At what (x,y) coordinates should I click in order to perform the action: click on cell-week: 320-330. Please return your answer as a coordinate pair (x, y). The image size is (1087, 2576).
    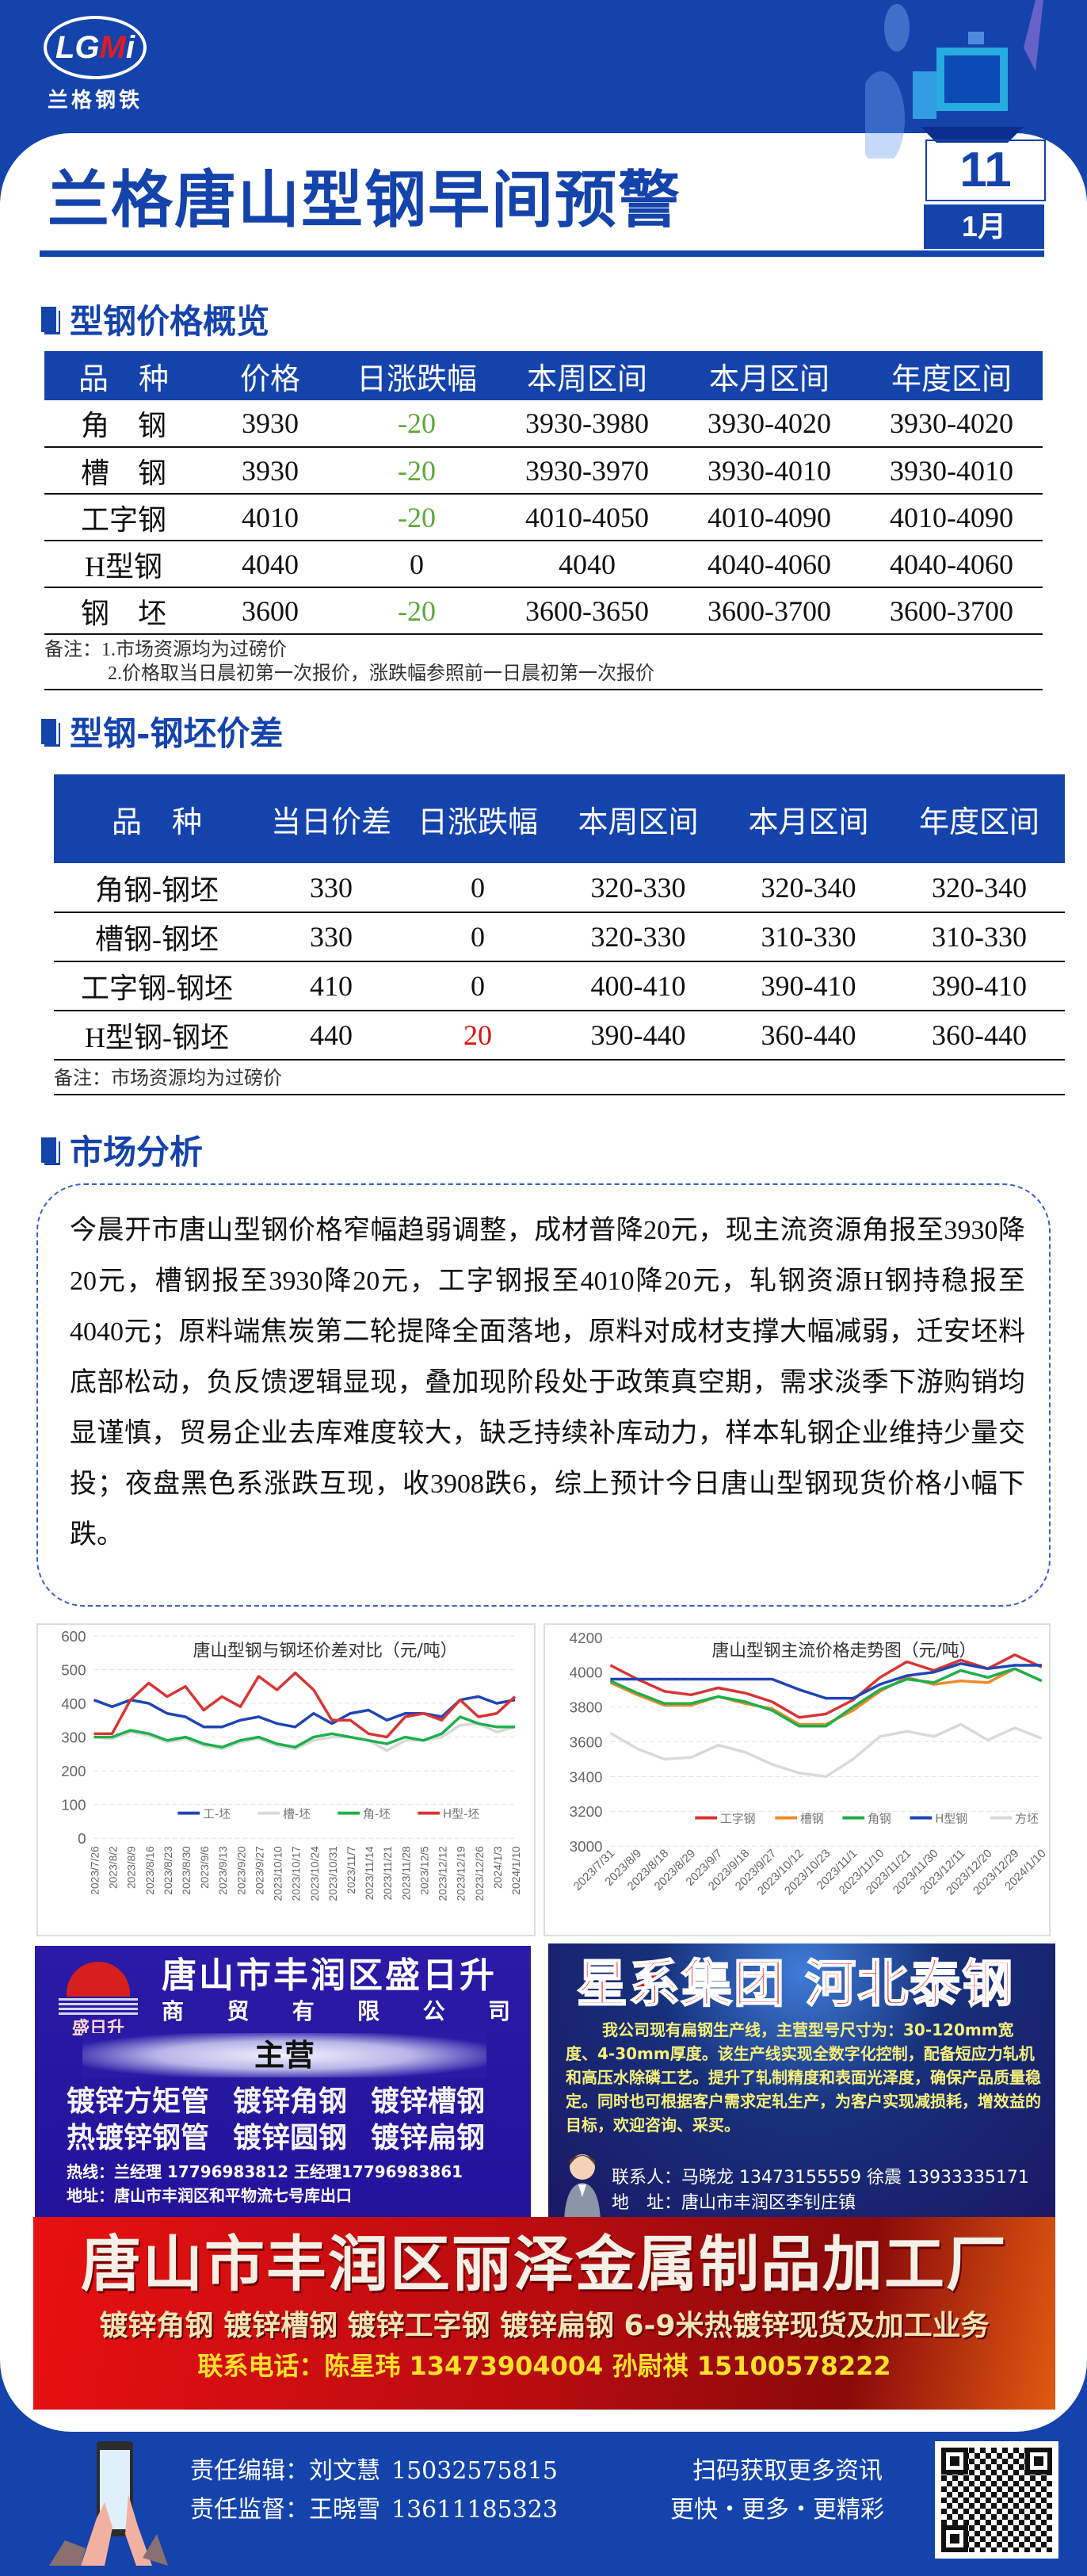
    Looking at the image, I should click on (638, 888).